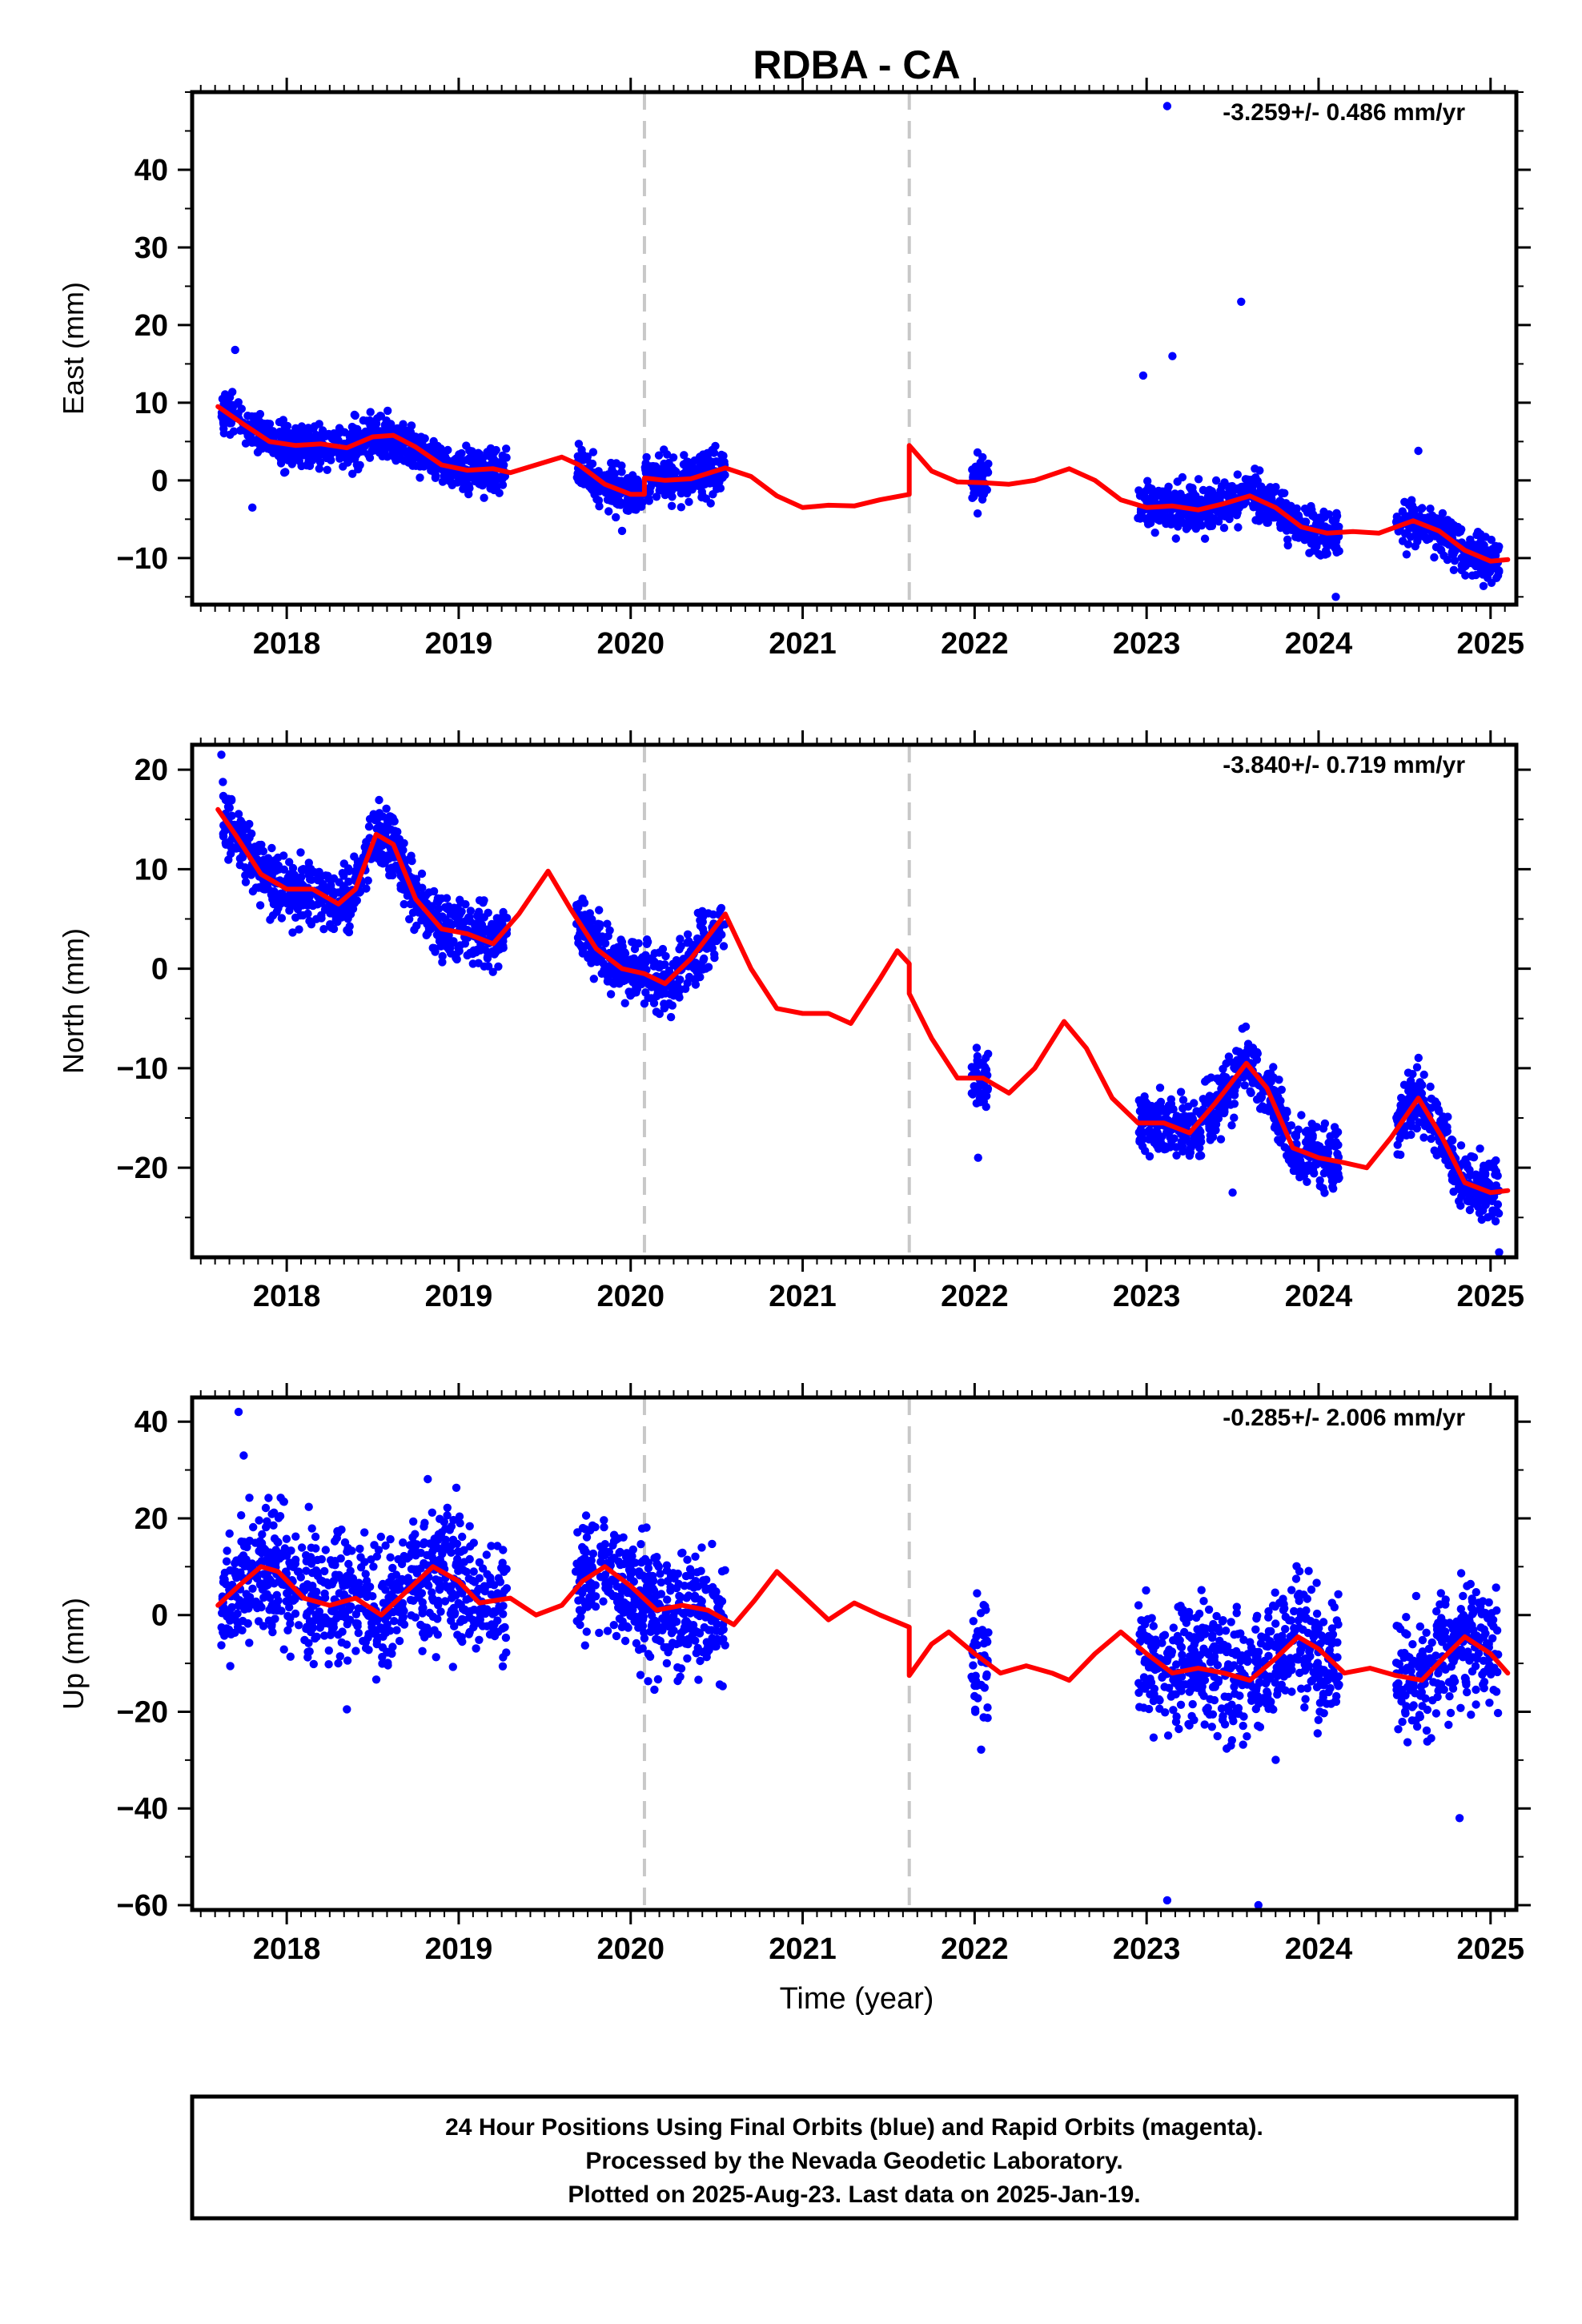 This screenshot has height=2324, width=1582. Describe the element at coordinates (1344, 113) in the screenshot. I see `east-rate-label: -3.259+/- 0.486 mm/yr` at that location.